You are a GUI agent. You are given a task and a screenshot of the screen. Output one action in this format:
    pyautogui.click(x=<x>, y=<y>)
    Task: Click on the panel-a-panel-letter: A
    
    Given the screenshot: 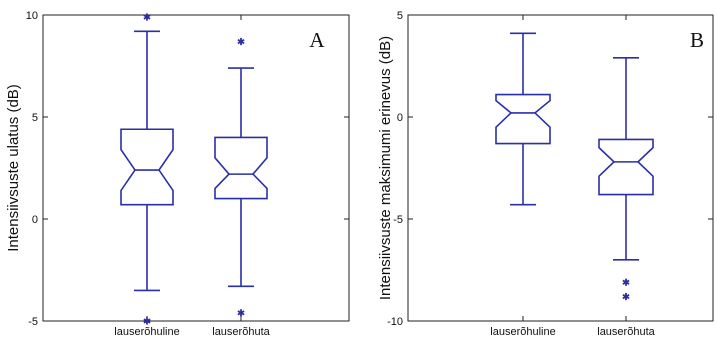 What is the action you would take?
    pyautogui.click(x=317, y=40)
    